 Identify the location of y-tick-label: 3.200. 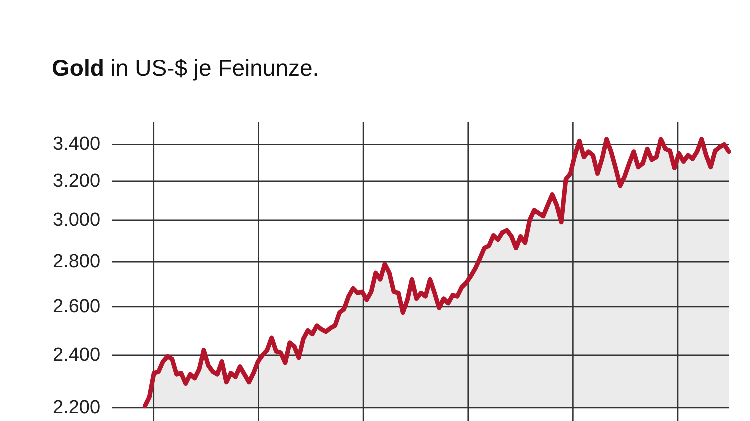
(77, 181).